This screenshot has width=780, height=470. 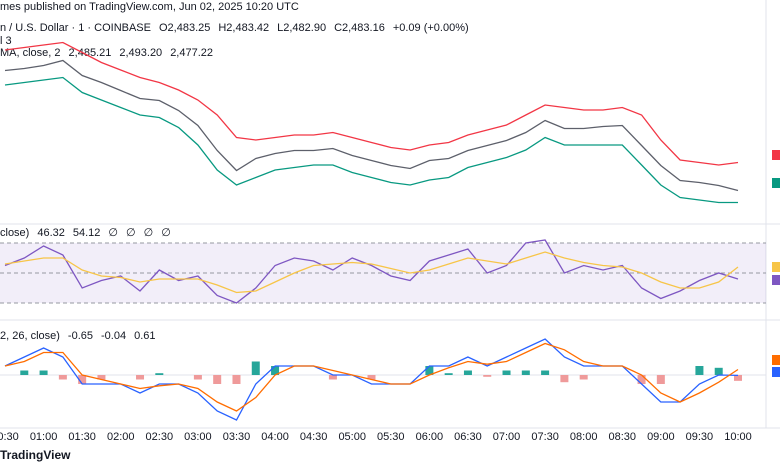 What do you see at coordinates (545, 437) in the screenshot?
I see `x-tick-label: 07:30` at bounding box center [545, 437].